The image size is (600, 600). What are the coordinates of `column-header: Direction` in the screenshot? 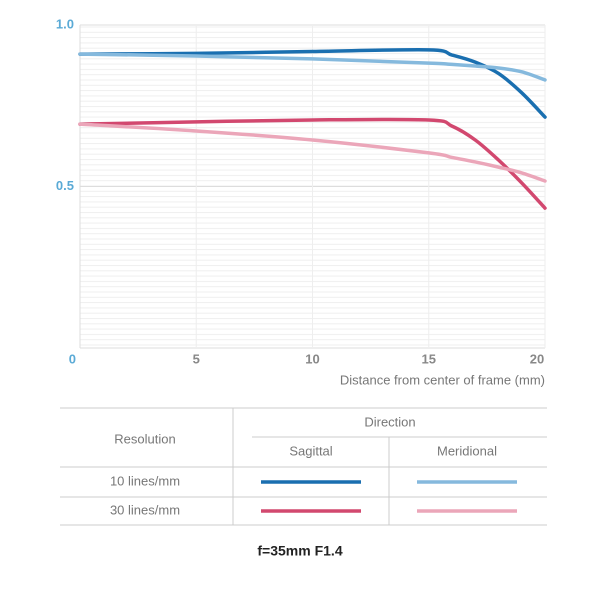 It's located at (389, 421).